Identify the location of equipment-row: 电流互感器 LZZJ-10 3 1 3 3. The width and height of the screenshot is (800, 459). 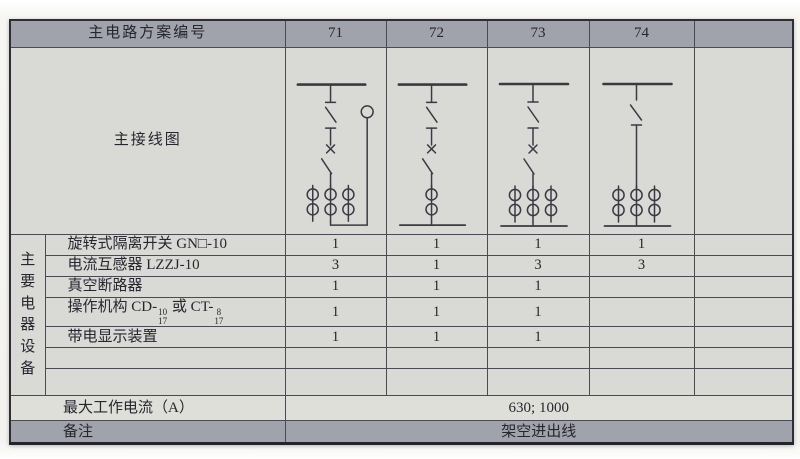
(402, 265).